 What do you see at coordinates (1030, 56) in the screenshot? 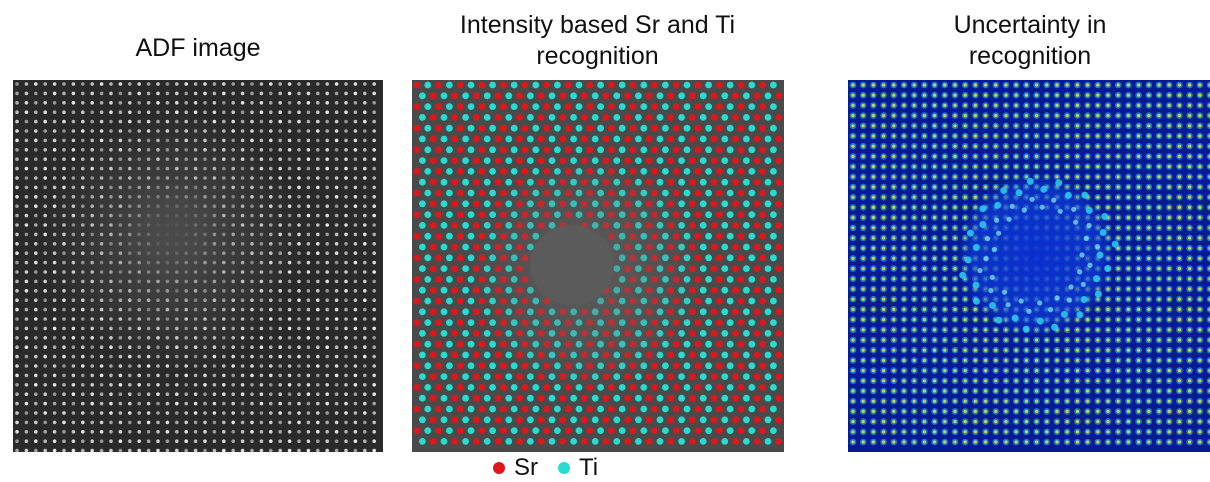
I see `uncertainty-title-line-2: recognition` at bounding box center [1030, 56].